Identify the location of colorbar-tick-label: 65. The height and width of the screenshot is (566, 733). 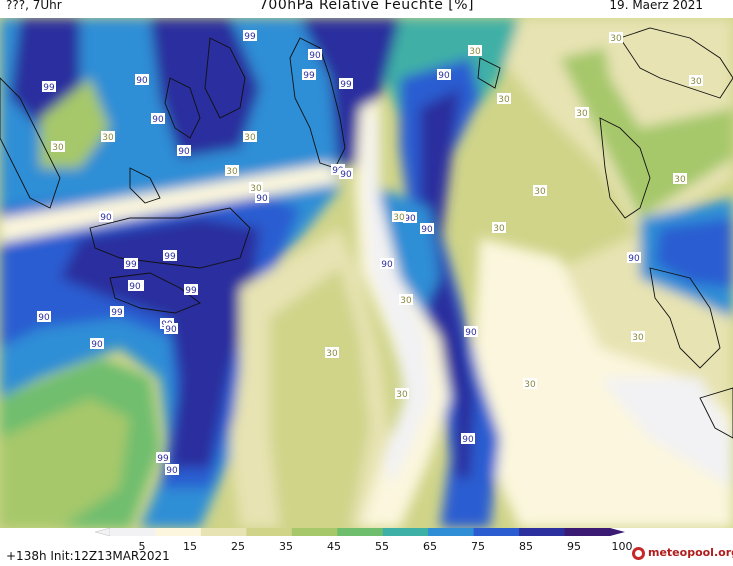
(430, 546).